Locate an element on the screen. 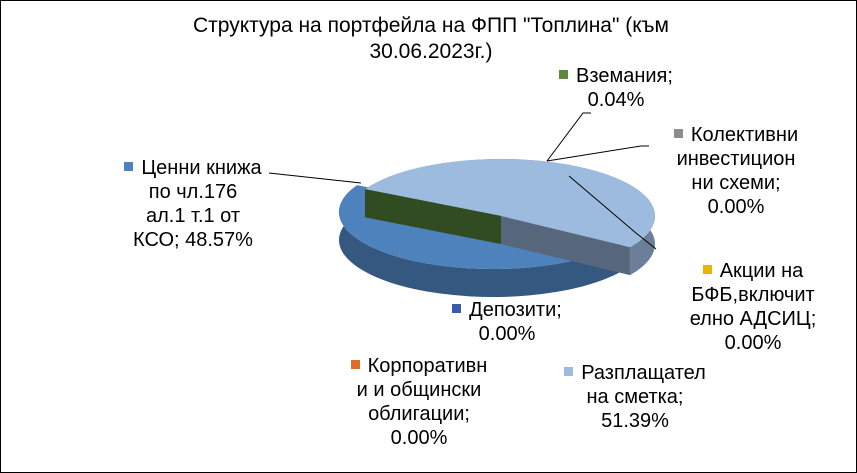  data-label-text-vzemania-0: Вземания; is located at coordinates (624, 76).